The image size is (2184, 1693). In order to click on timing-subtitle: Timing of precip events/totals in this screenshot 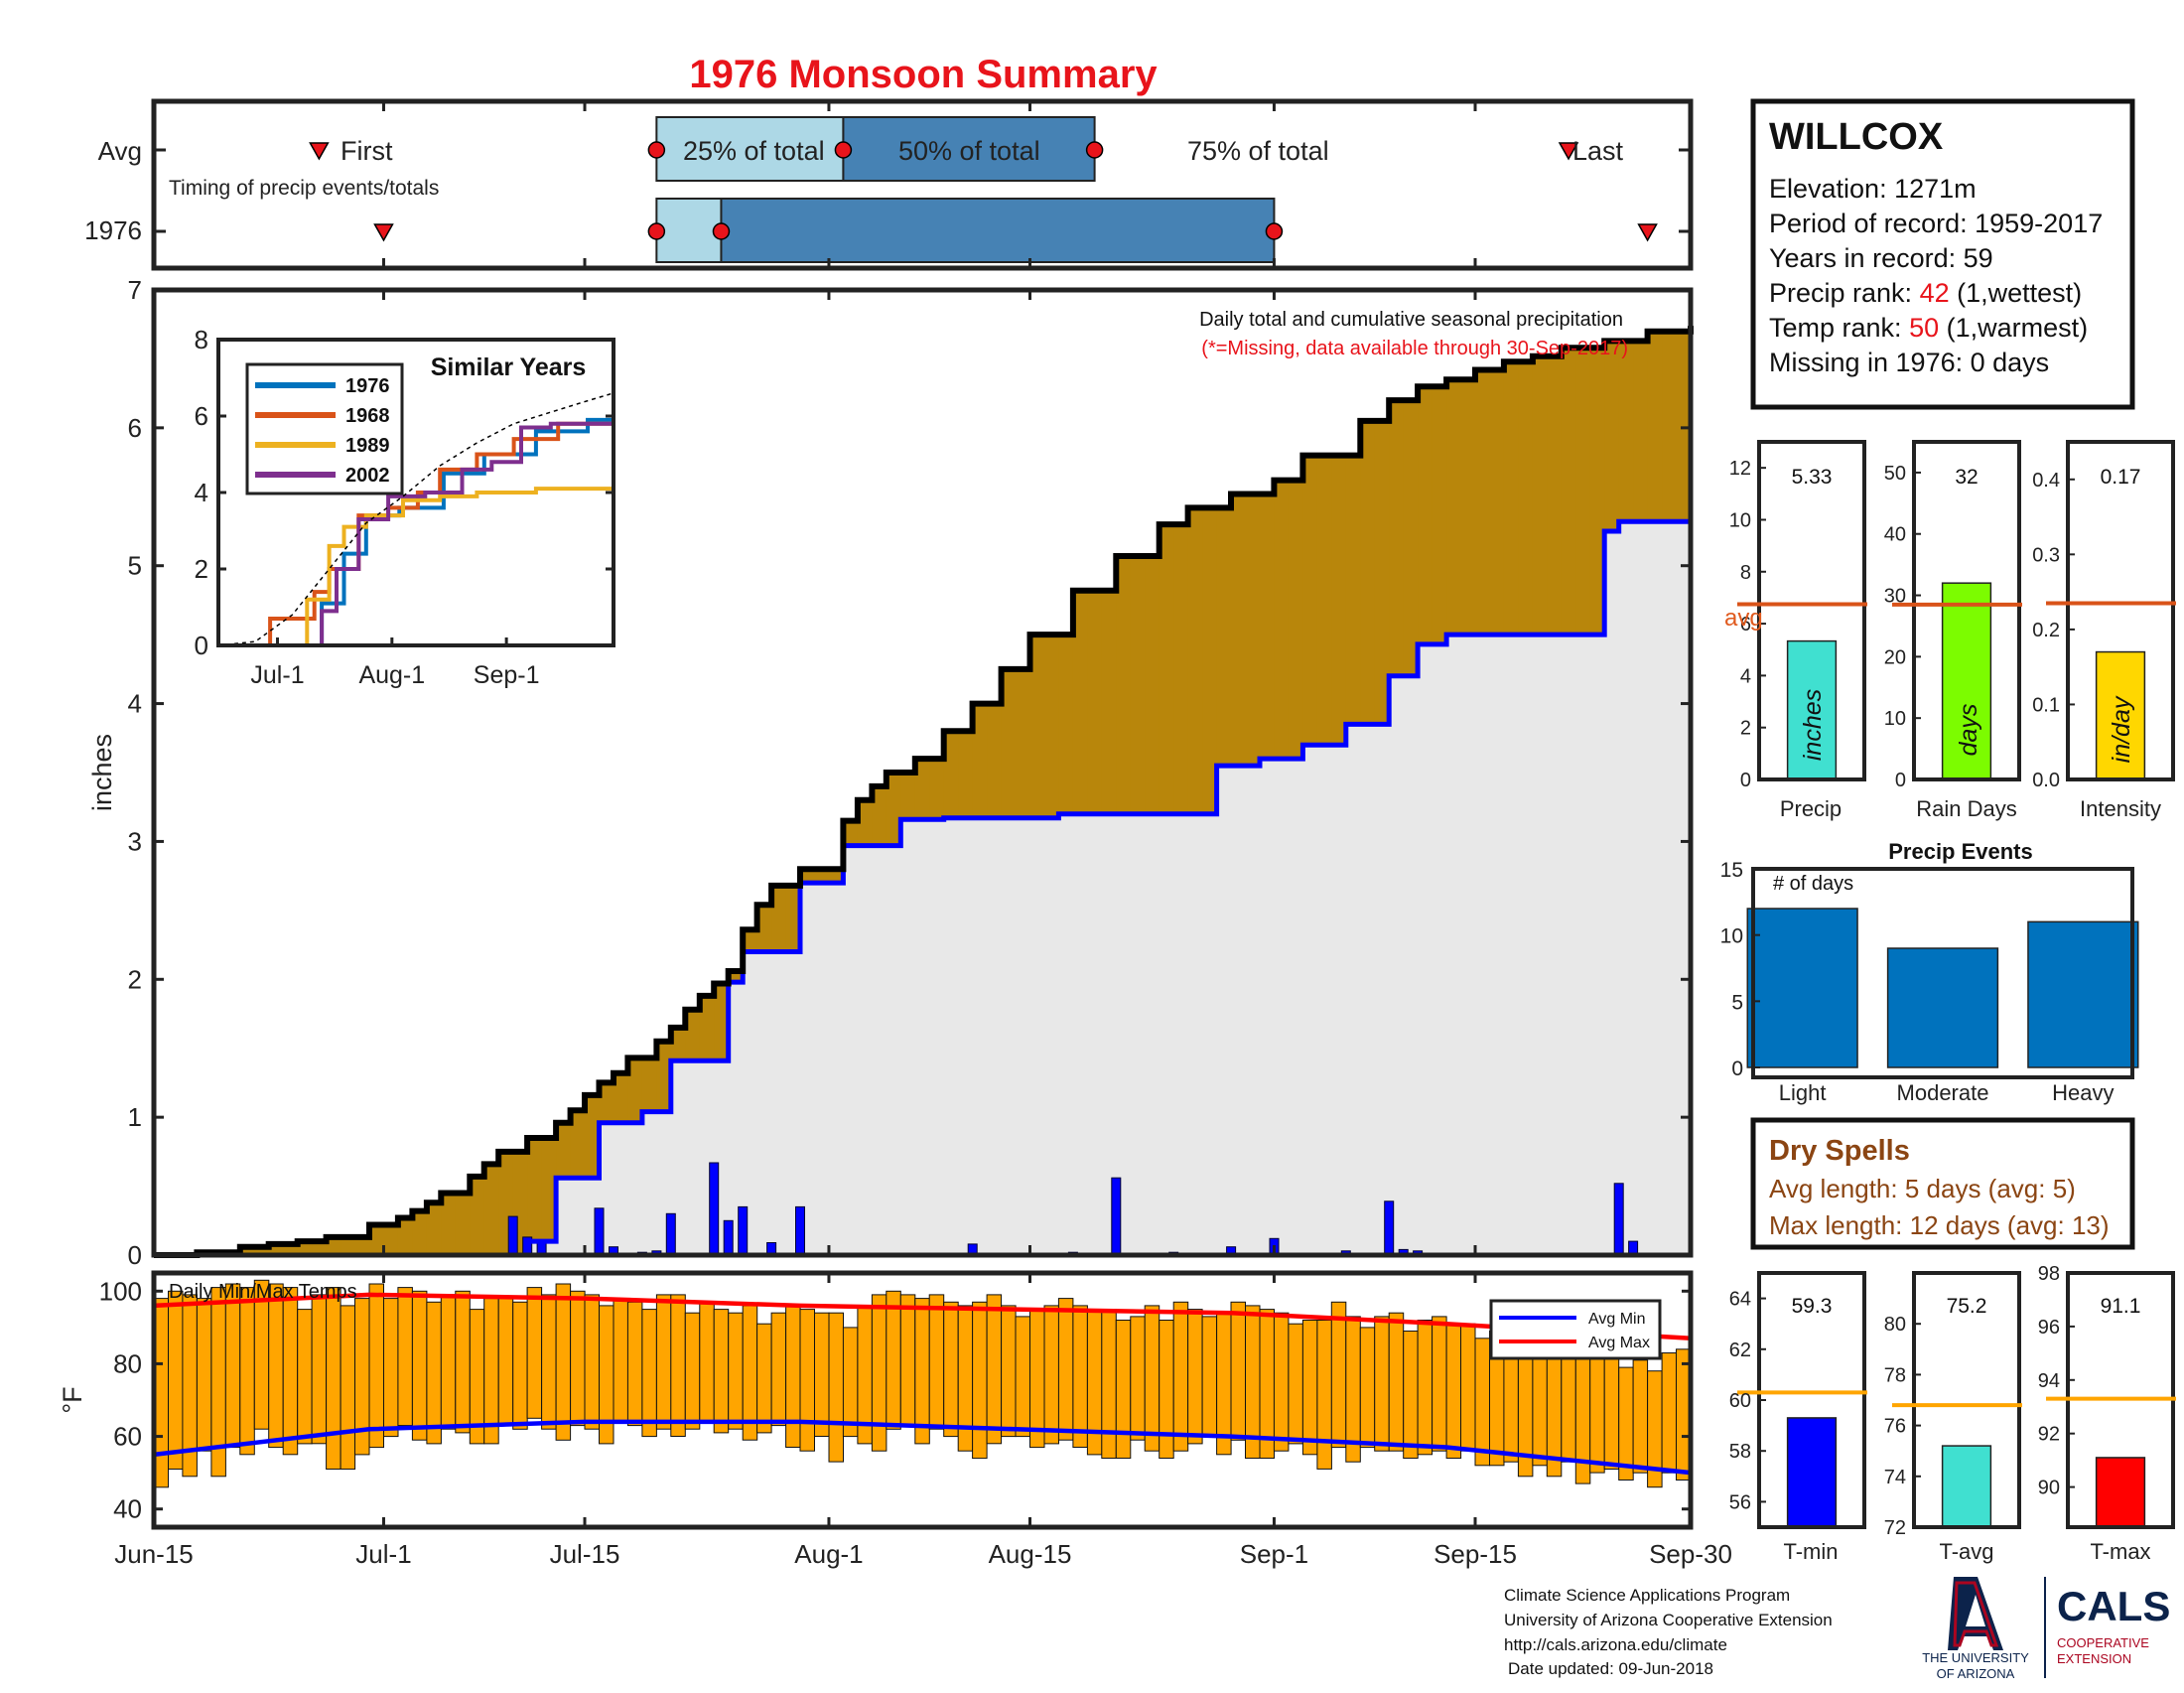, I will do `click(304, 188)`.